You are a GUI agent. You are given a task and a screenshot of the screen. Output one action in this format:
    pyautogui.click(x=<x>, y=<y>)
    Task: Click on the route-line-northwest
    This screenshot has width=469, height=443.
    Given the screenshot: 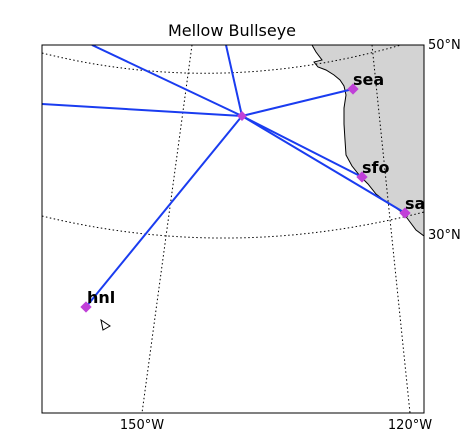 What is the action you would take?
    pyautogui.click(x=167, y=81)
    